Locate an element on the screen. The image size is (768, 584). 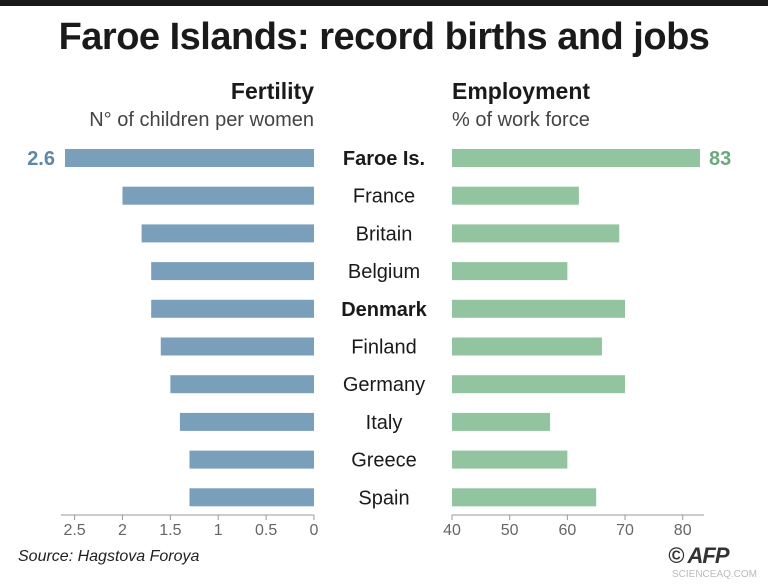
fertility-tick-label: 1.5 is located at coordinates (170, 530).